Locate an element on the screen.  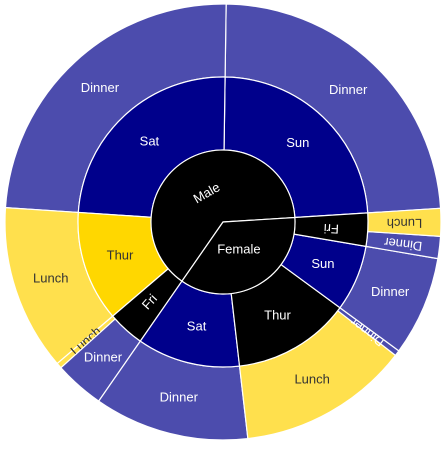
segment-label: Female is located at coordinates (238, 249).